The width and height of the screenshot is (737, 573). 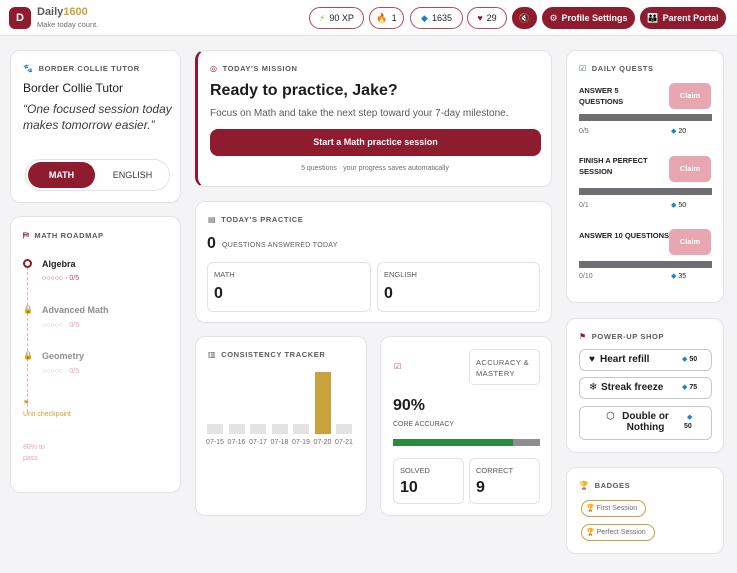 I want to click on badges-title: BADGES, so click(x=612, y=485).